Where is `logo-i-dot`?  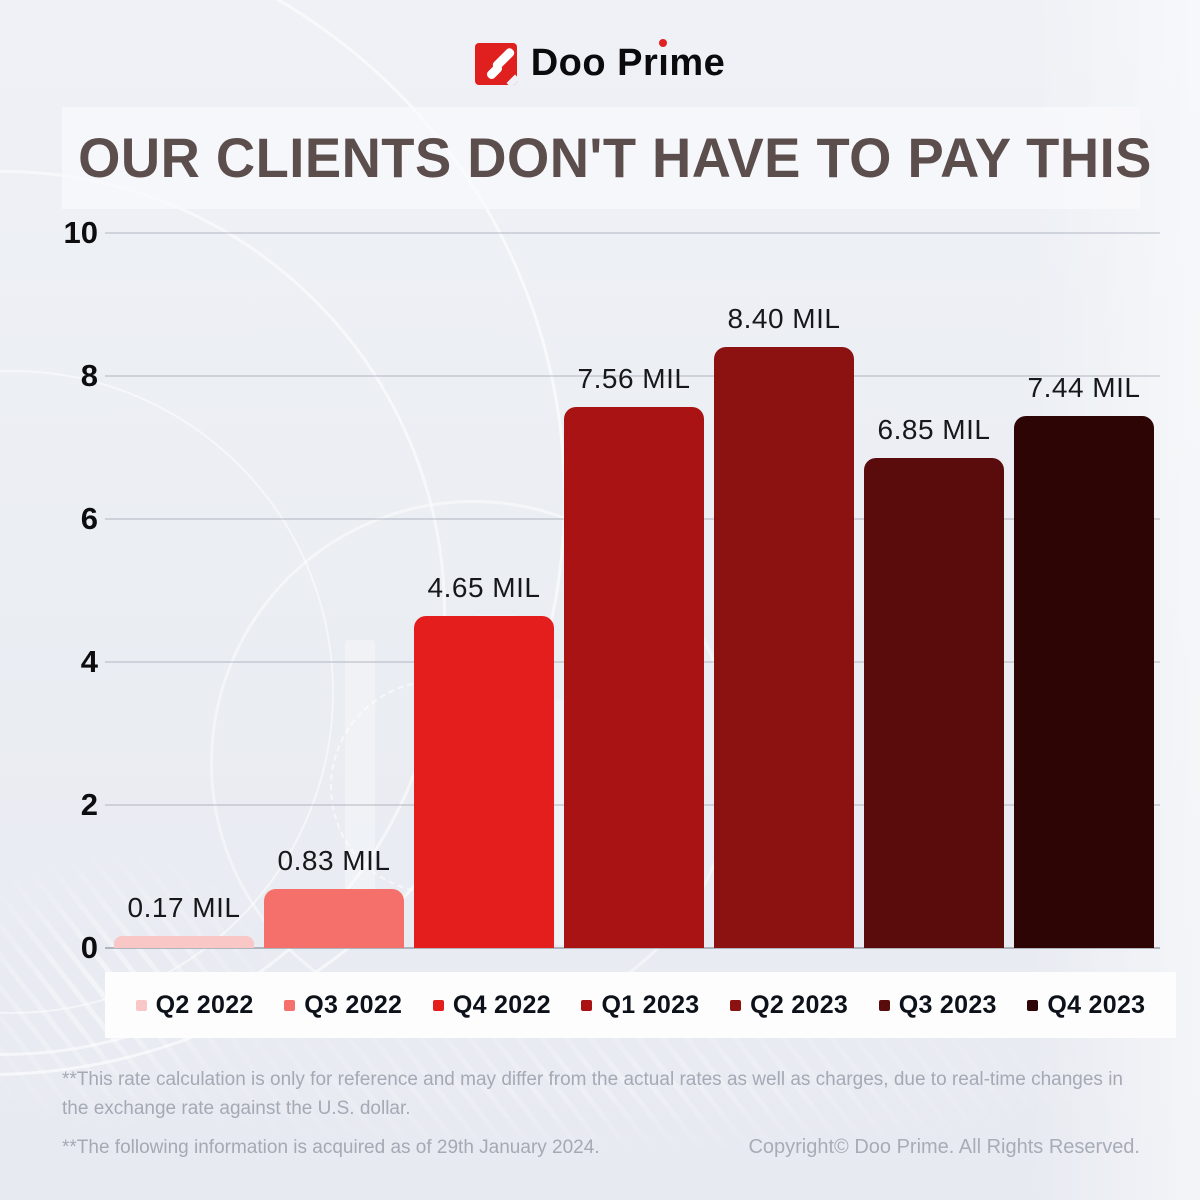 logo-i-dot is located at coordinates (663, 43).